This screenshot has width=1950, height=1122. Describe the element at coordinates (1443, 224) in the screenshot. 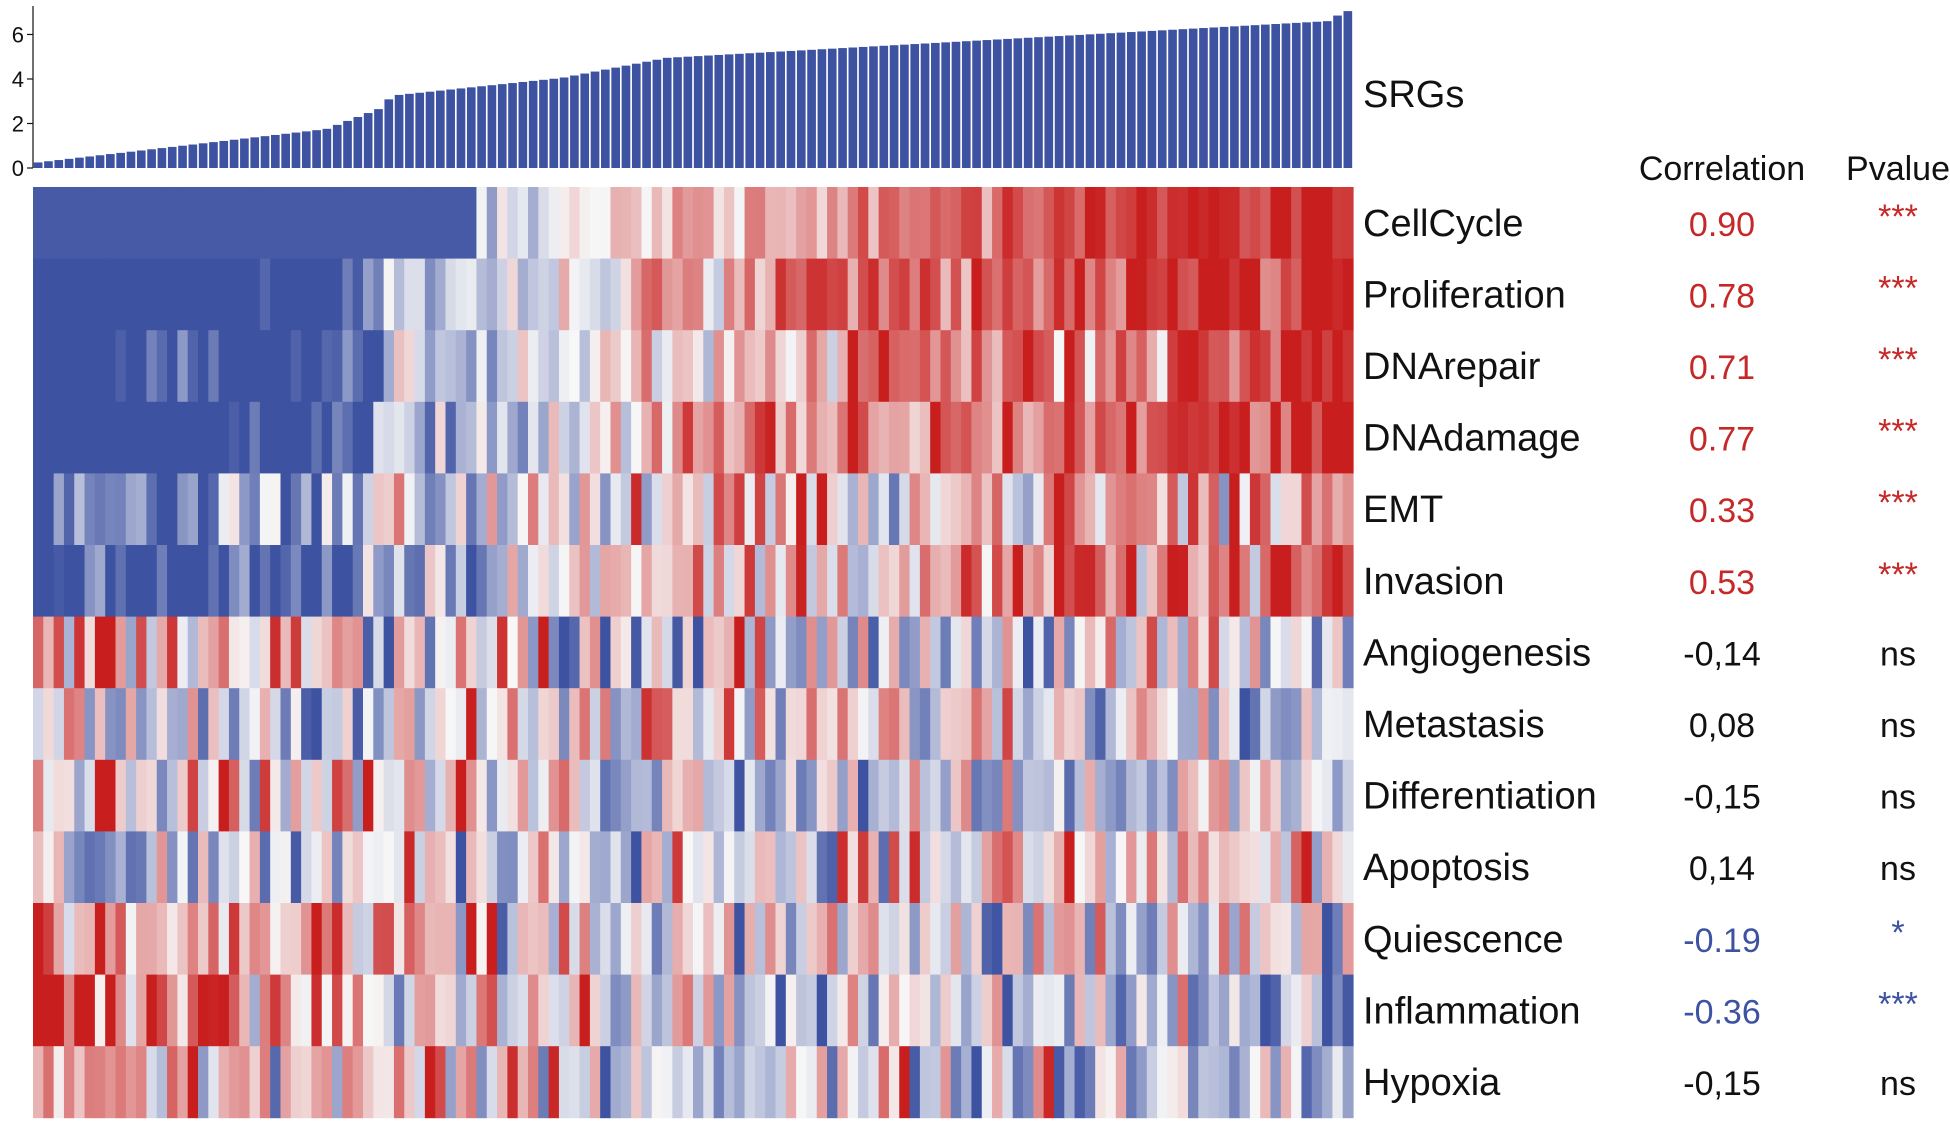

I see `row-label: CellCycle` at that location.